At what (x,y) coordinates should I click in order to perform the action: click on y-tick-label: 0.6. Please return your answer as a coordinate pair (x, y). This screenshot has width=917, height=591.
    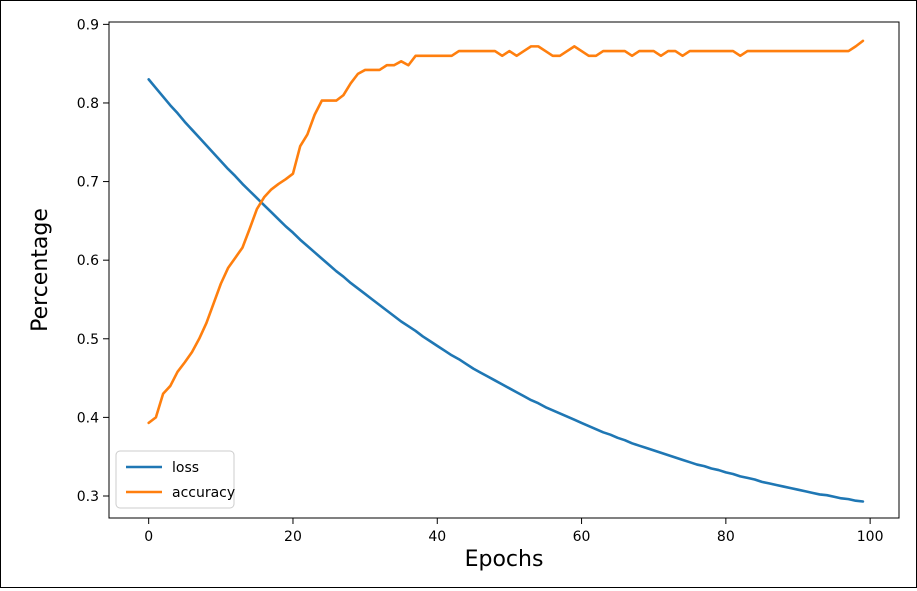
    Looking at the image, I should click on (88, 261).